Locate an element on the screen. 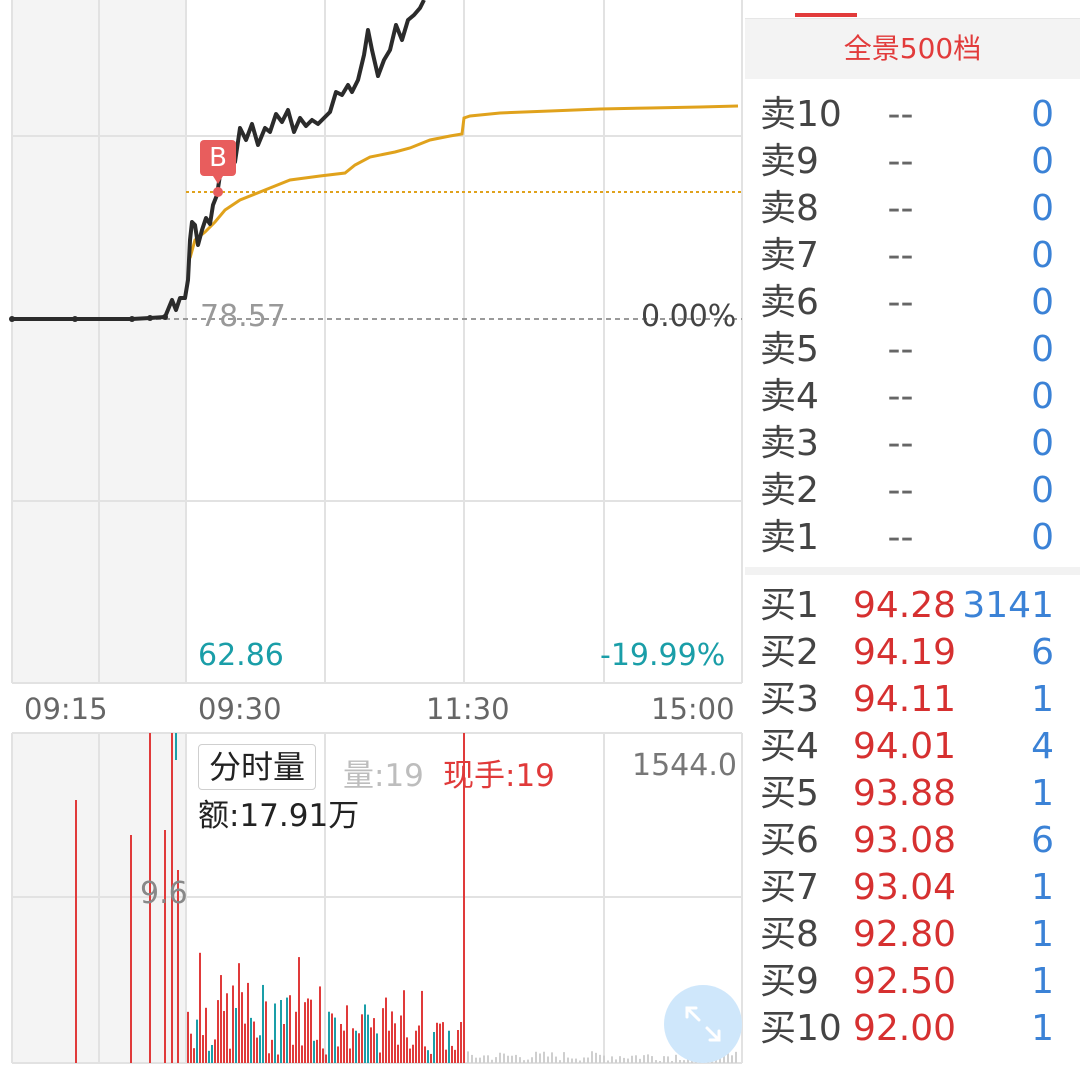  bid-price: 92.00 is located at coordinates (905, 1028).